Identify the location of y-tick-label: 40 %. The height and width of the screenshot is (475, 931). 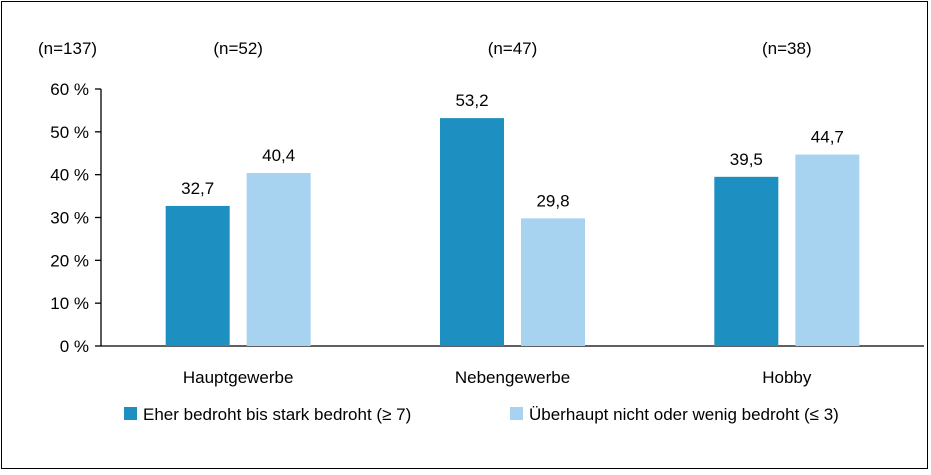
(69, 175).